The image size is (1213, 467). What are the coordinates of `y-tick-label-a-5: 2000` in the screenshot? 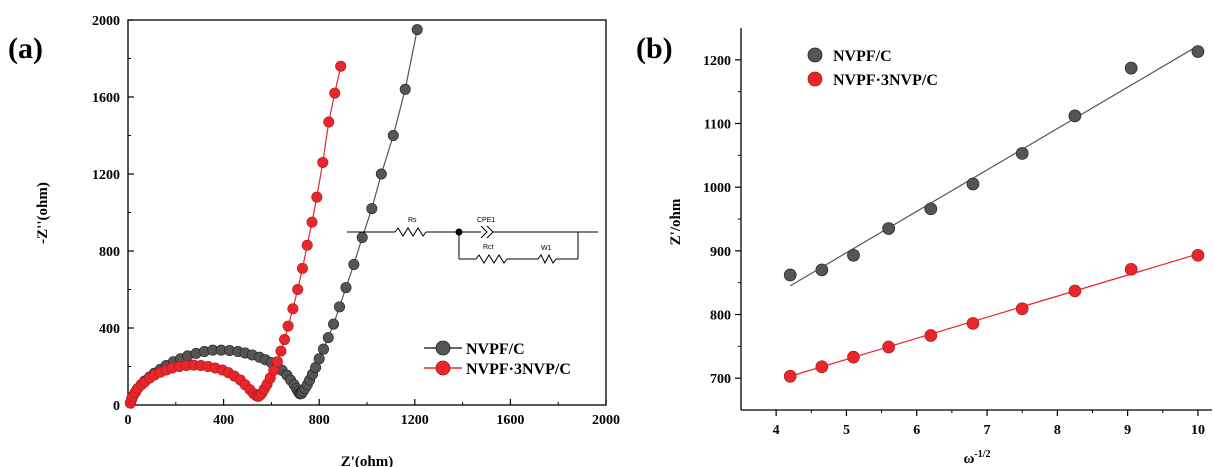 It's located at (106, 21).